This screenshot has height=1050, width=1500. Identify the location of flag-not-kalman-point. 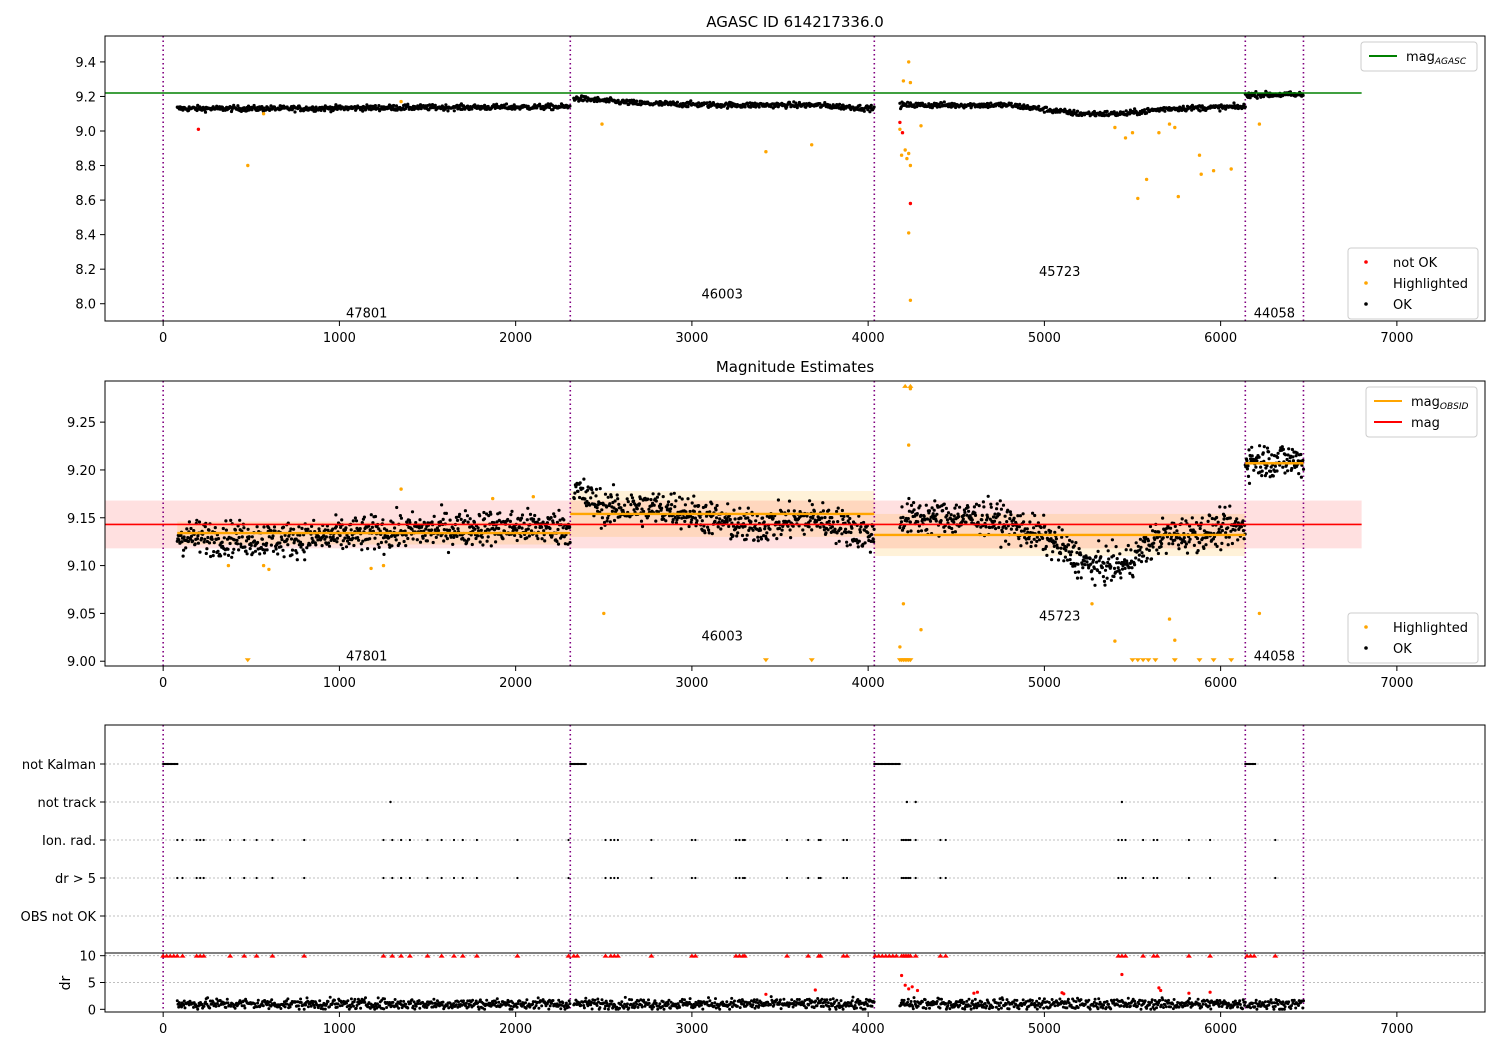
(585, 764).